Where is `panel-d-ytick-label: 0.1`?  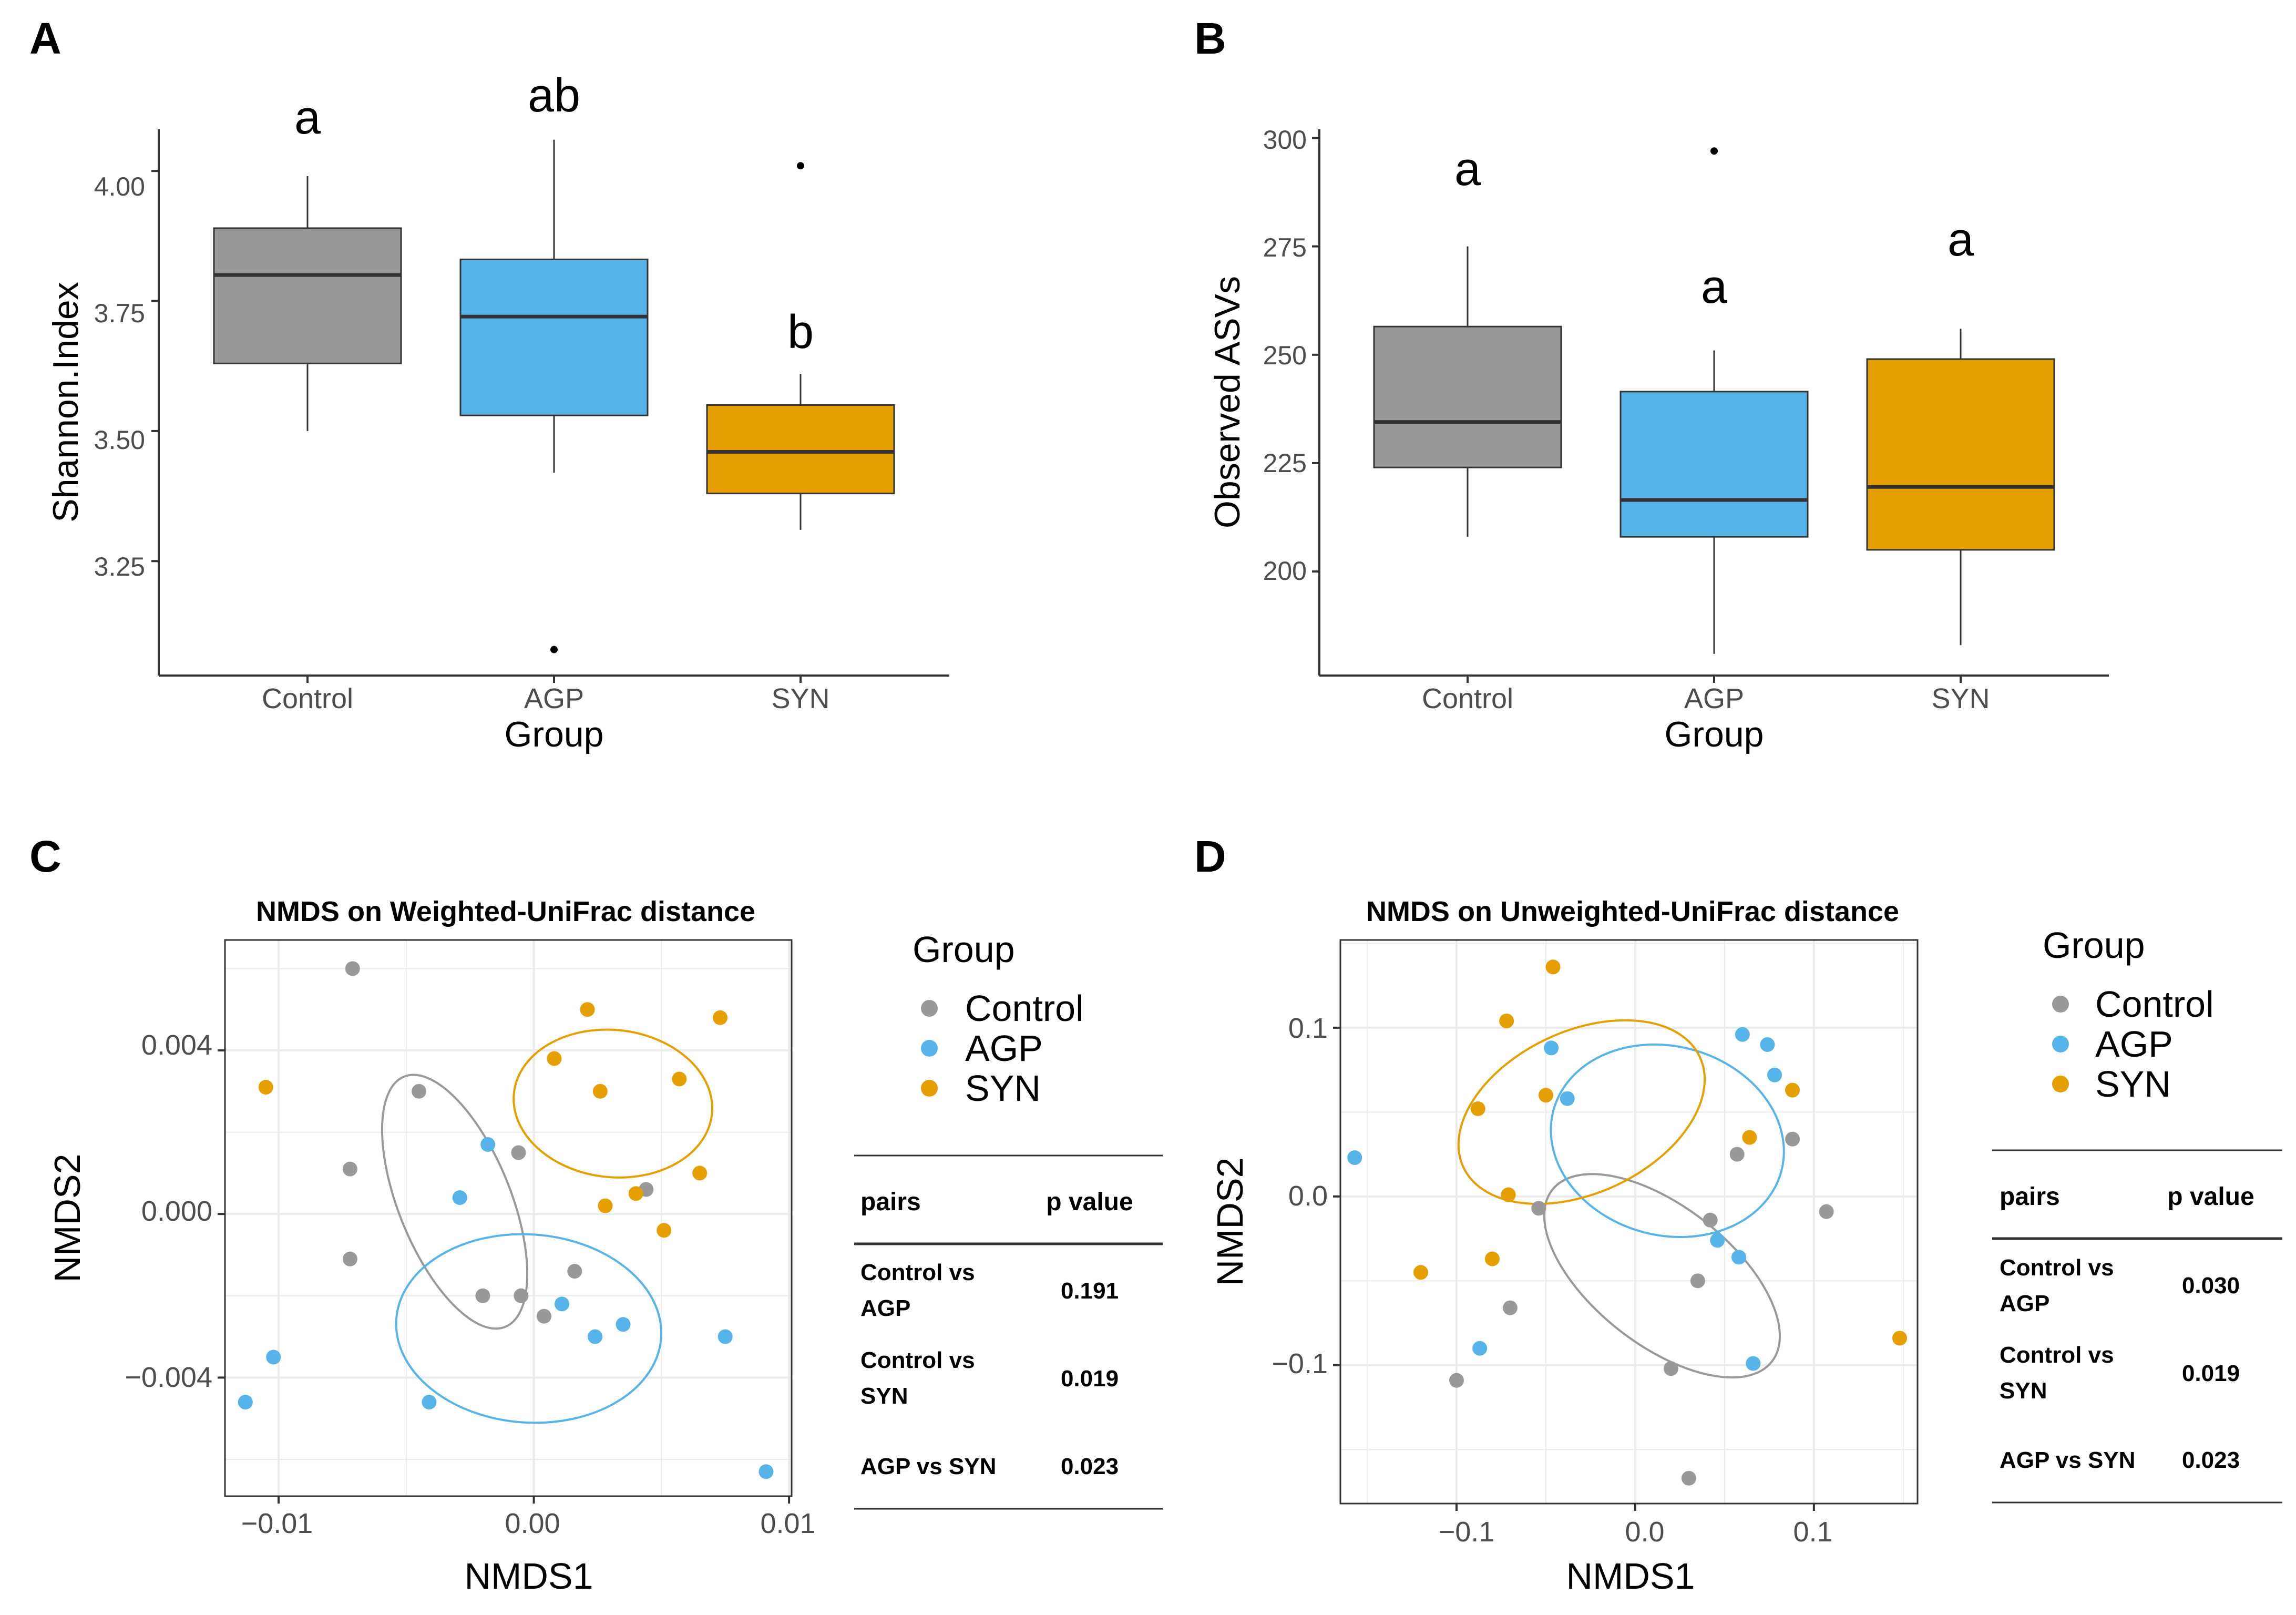 panel-d-ytick-label: 0.1 is located at coordinates (1308, 1028).